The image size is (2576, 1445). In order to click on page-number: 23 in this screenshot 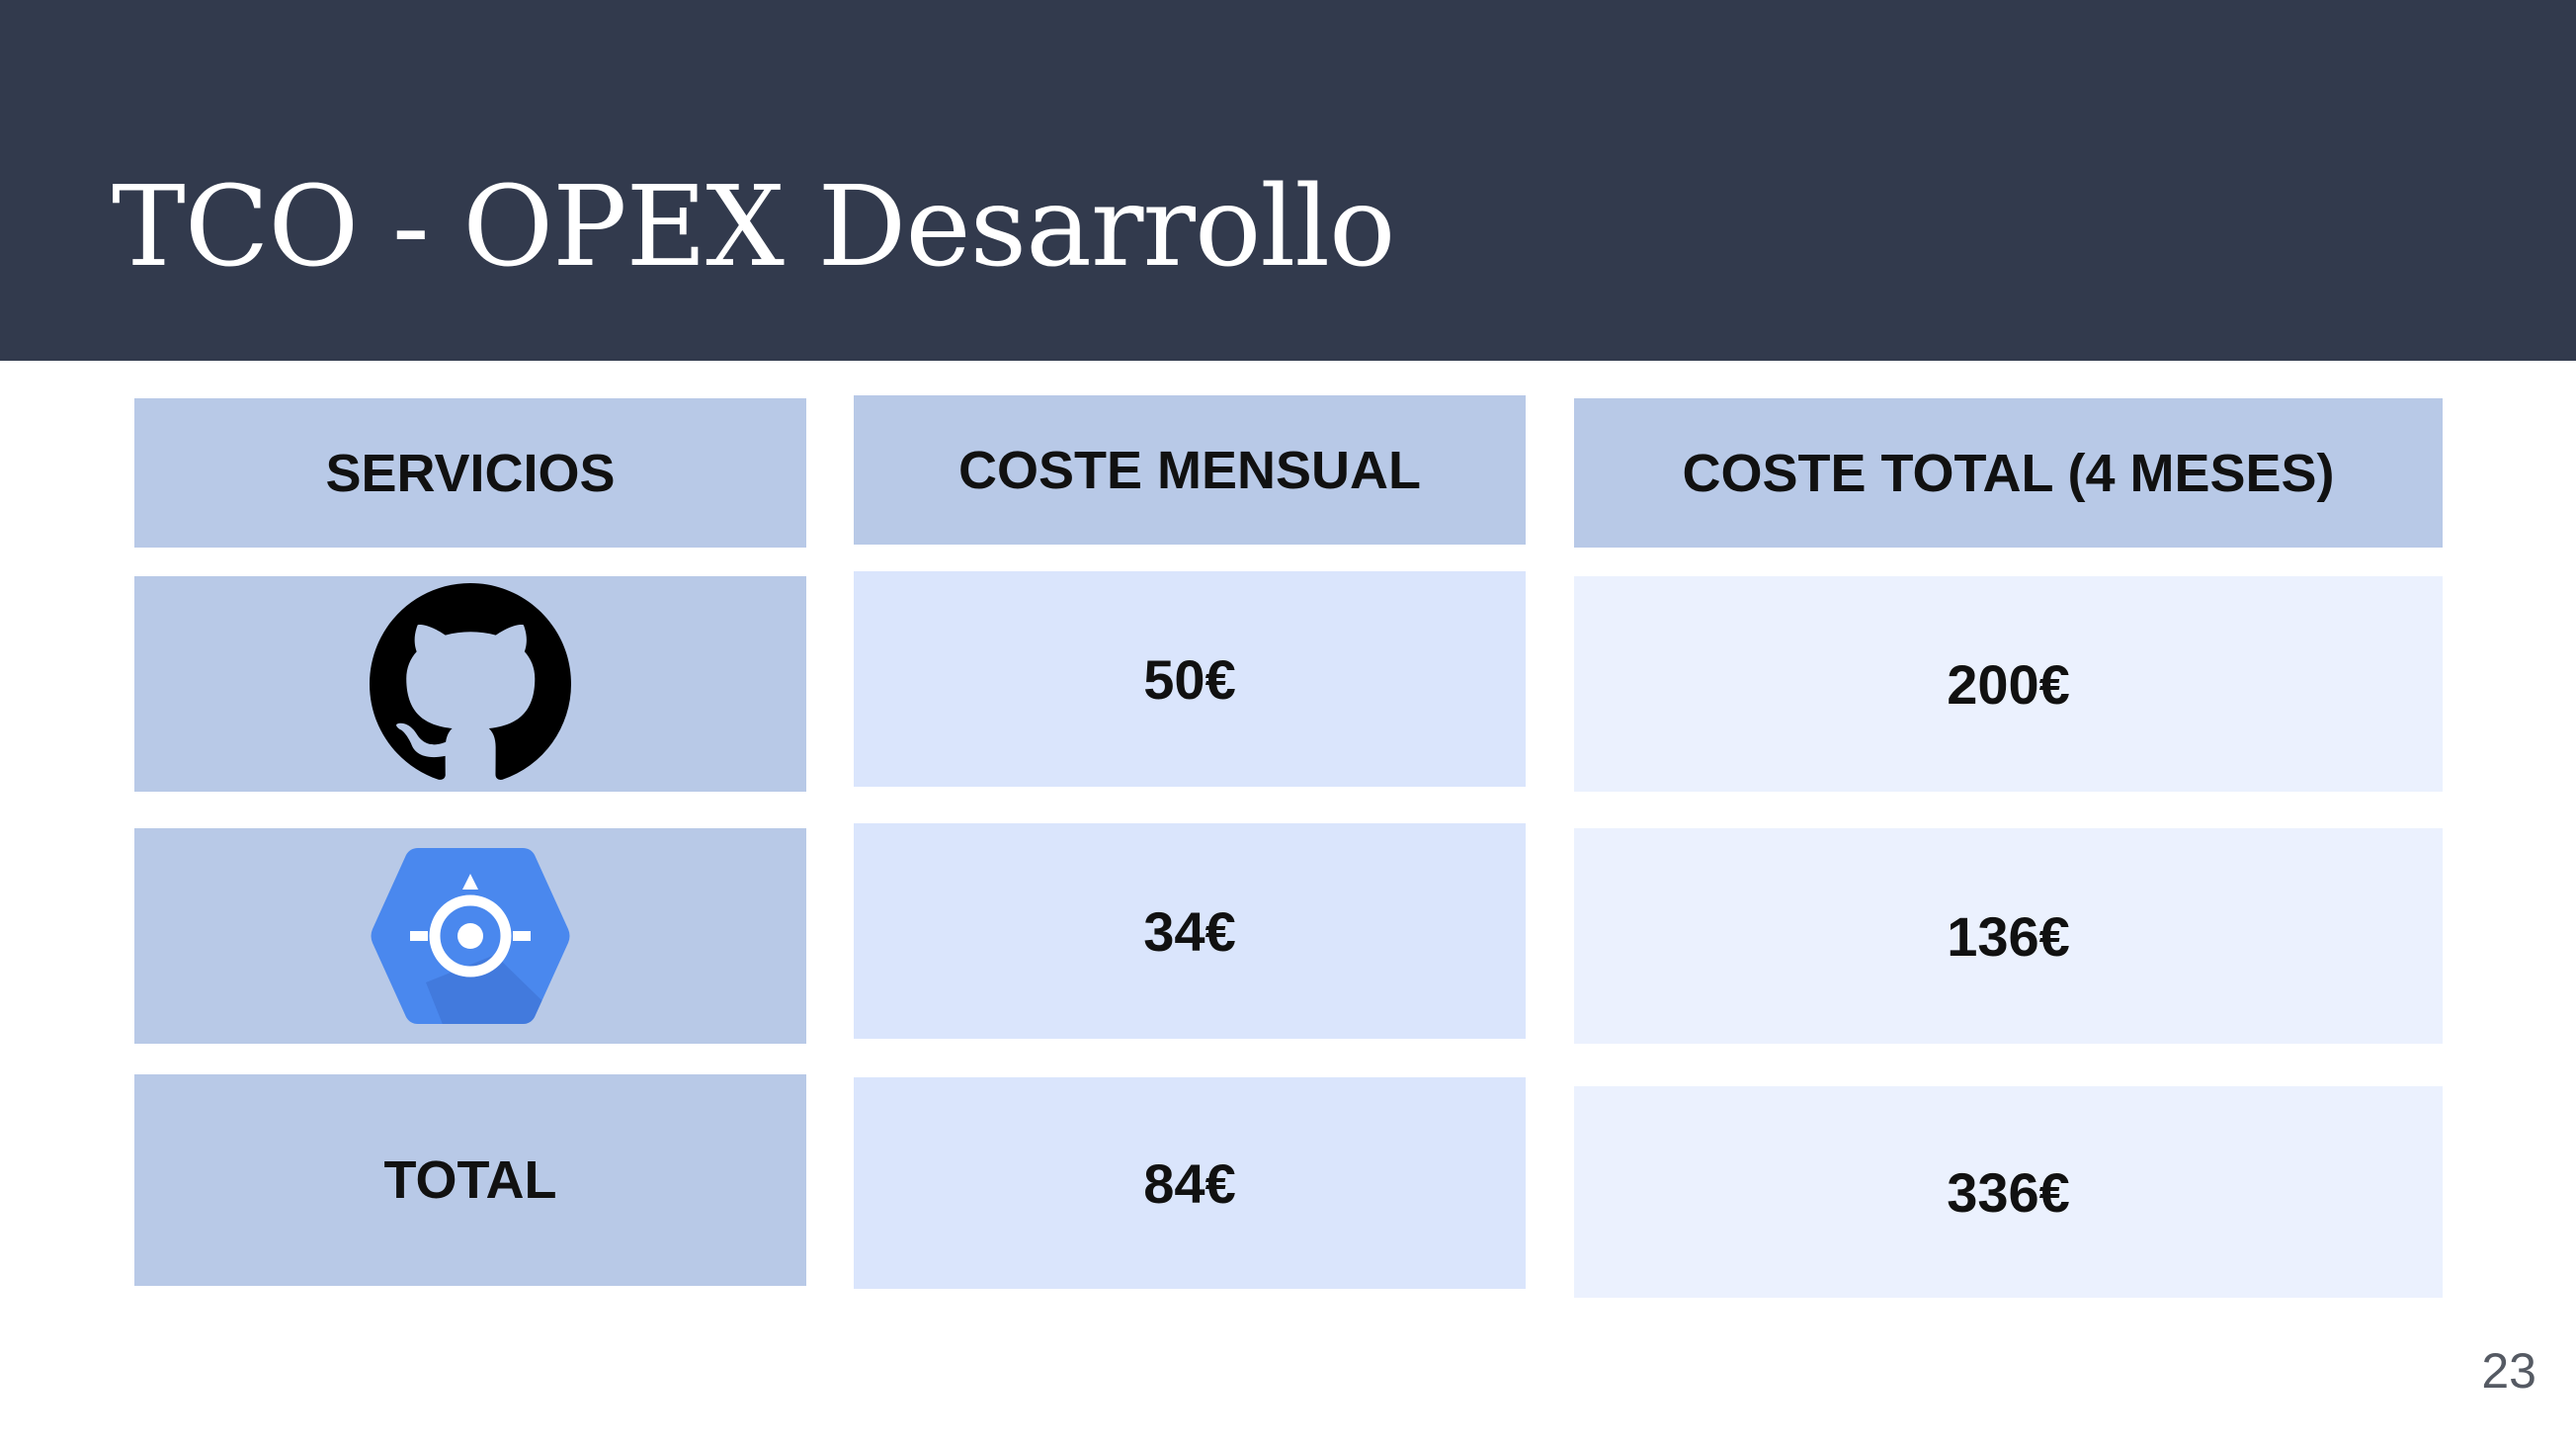, I will do `click(2508, 1371)`.